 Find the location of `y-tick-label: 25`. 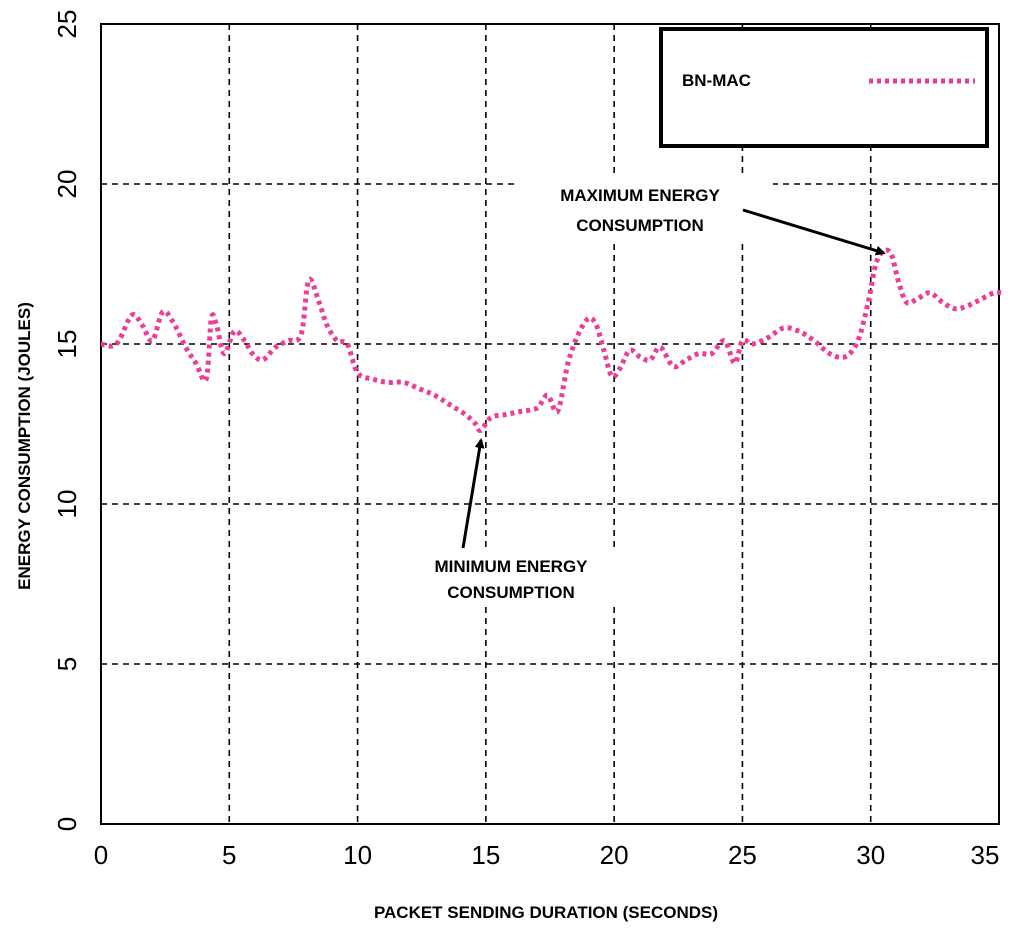

y-tick-label: 25 is located at coordinates (67, 24).